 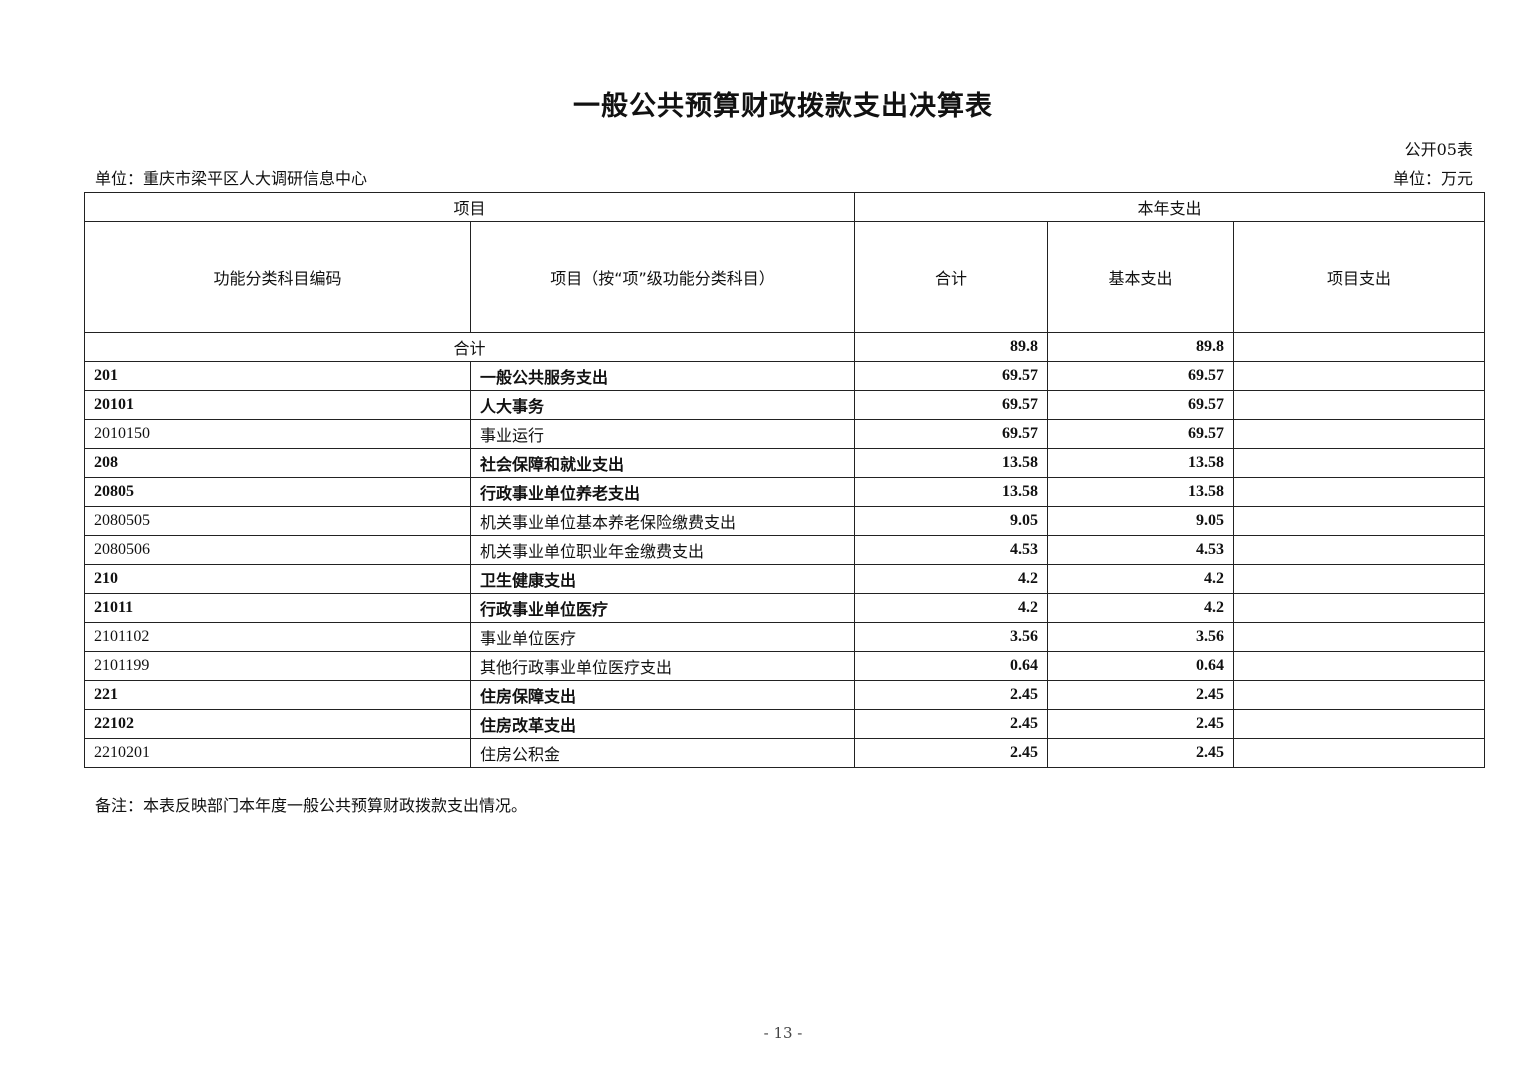 What do you see at coordinates (951, 521) in the screenshot?
I see `row-total: 9.05` at bounding box center [951, 521].